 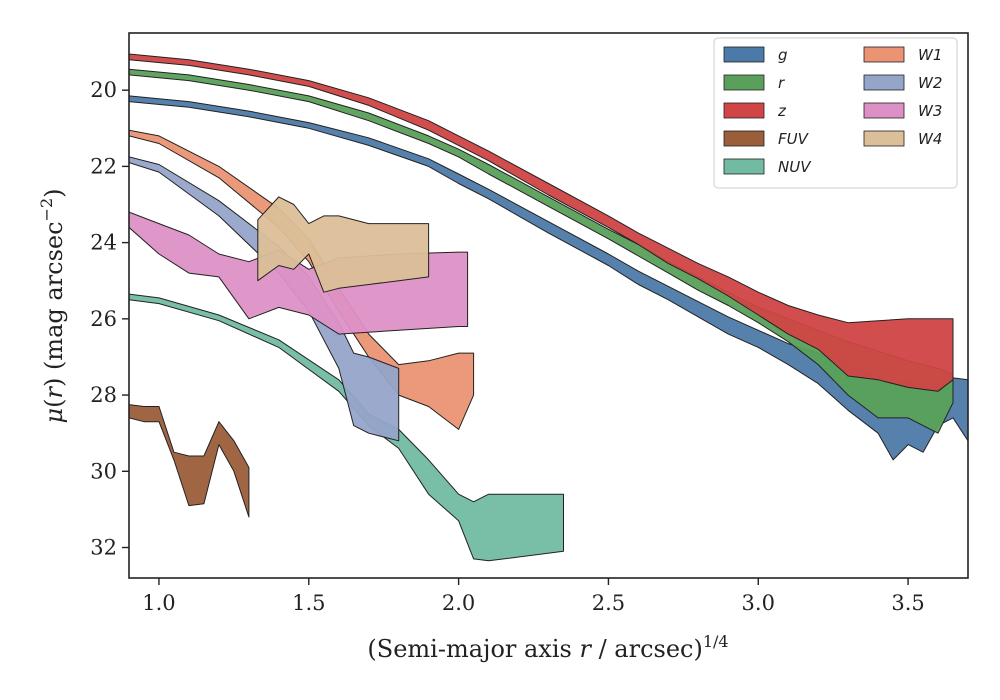 What do you see at coordinates (744, 138) in the screenshot?
I see `legend-swatch-fuv` at bounding box center [744, 138].